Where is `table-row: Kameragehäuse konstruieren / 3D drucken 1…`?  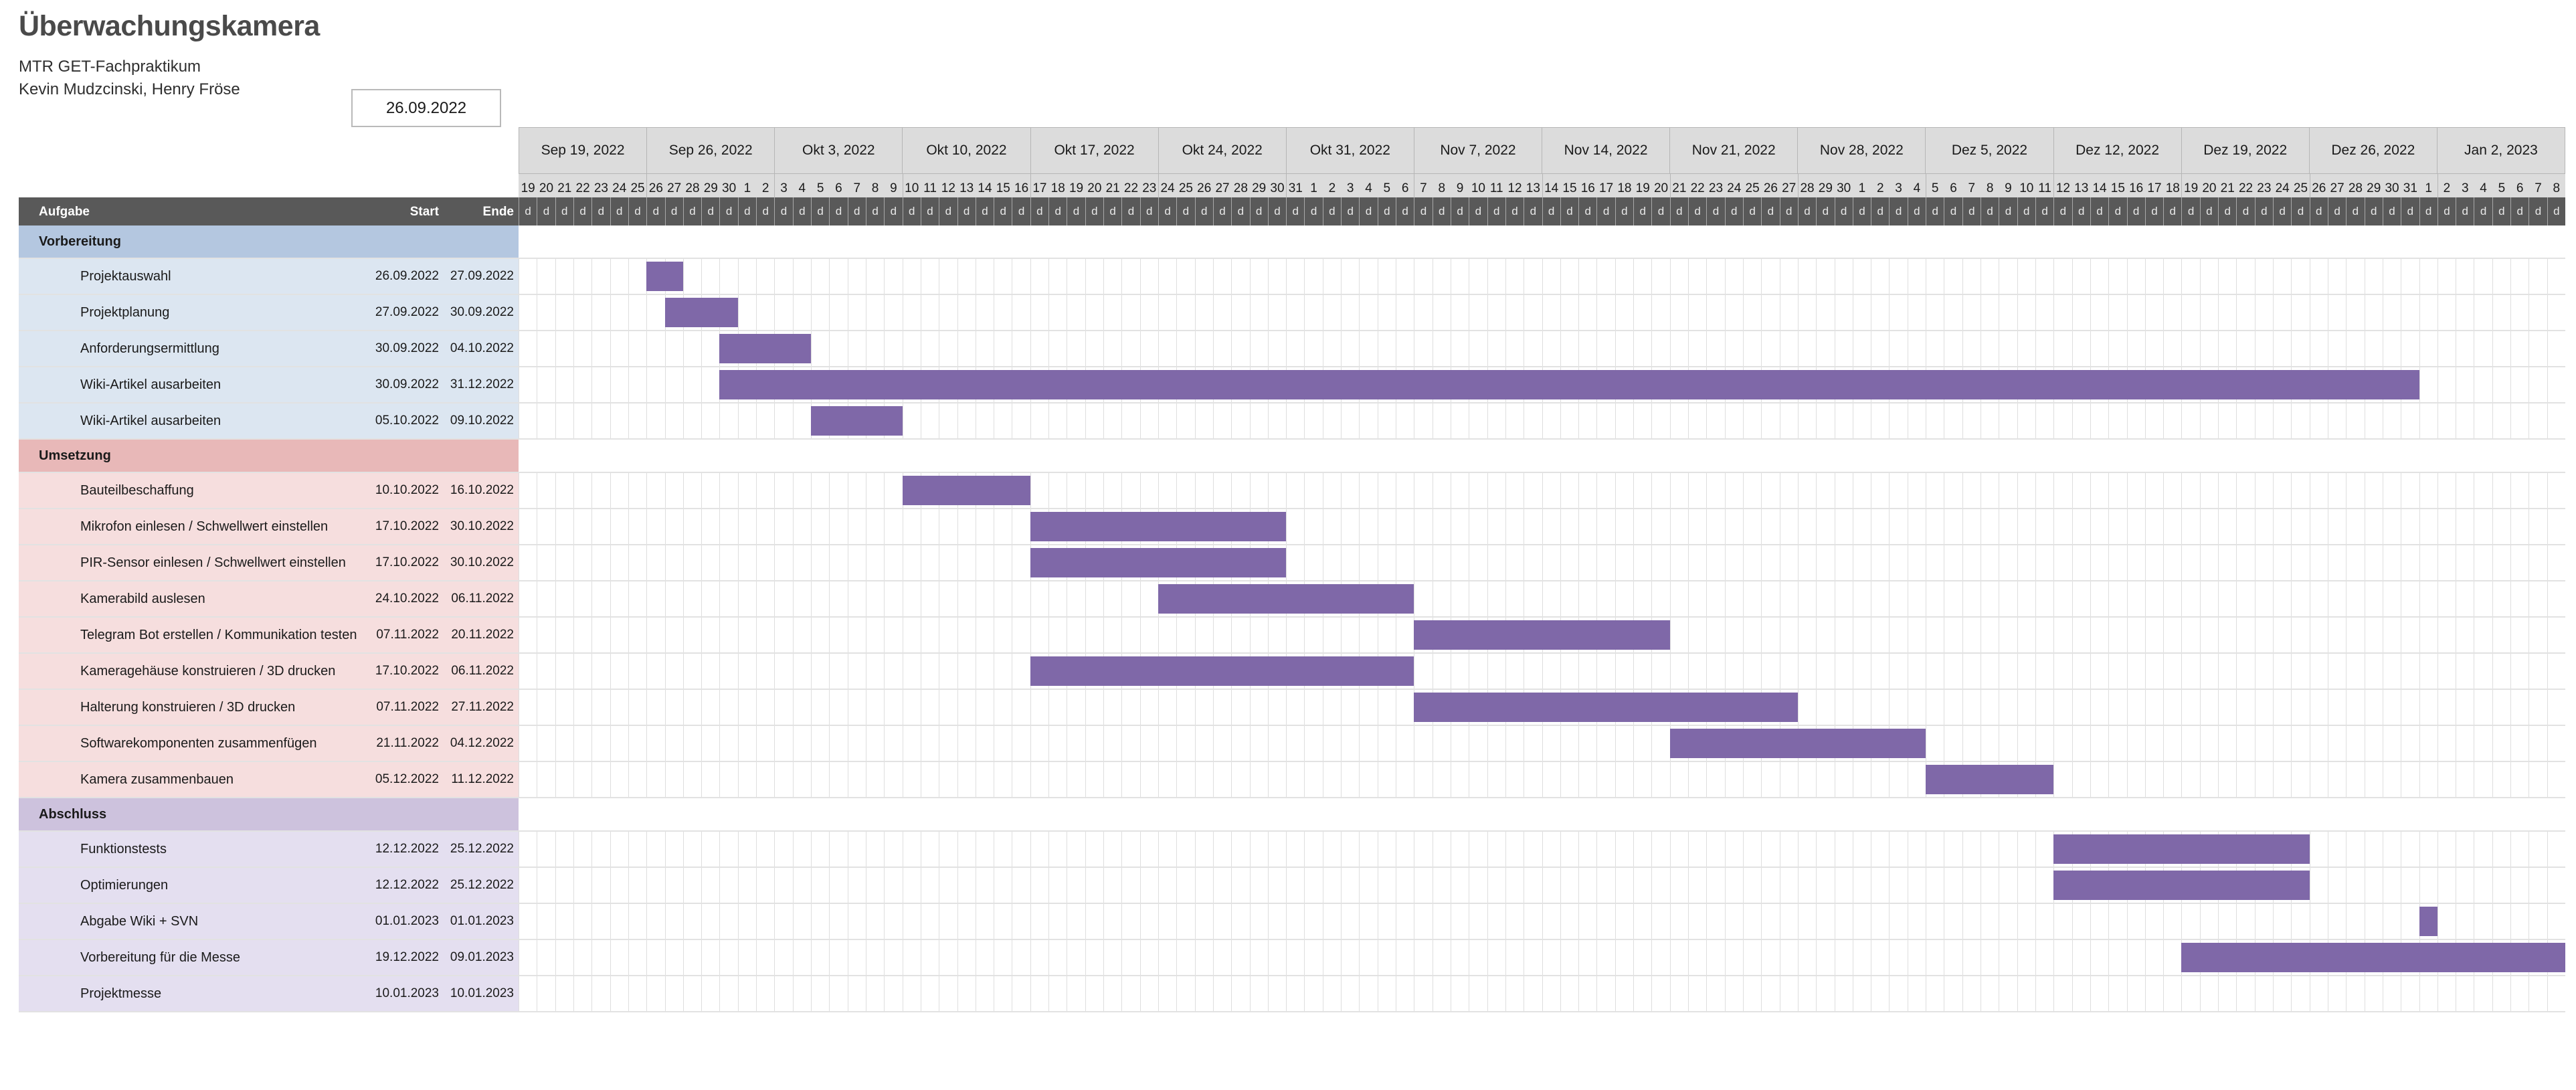 table-row: Kameragehäuse konstruieren / 3D drucken 1… is located at coordinates (1292, 672).